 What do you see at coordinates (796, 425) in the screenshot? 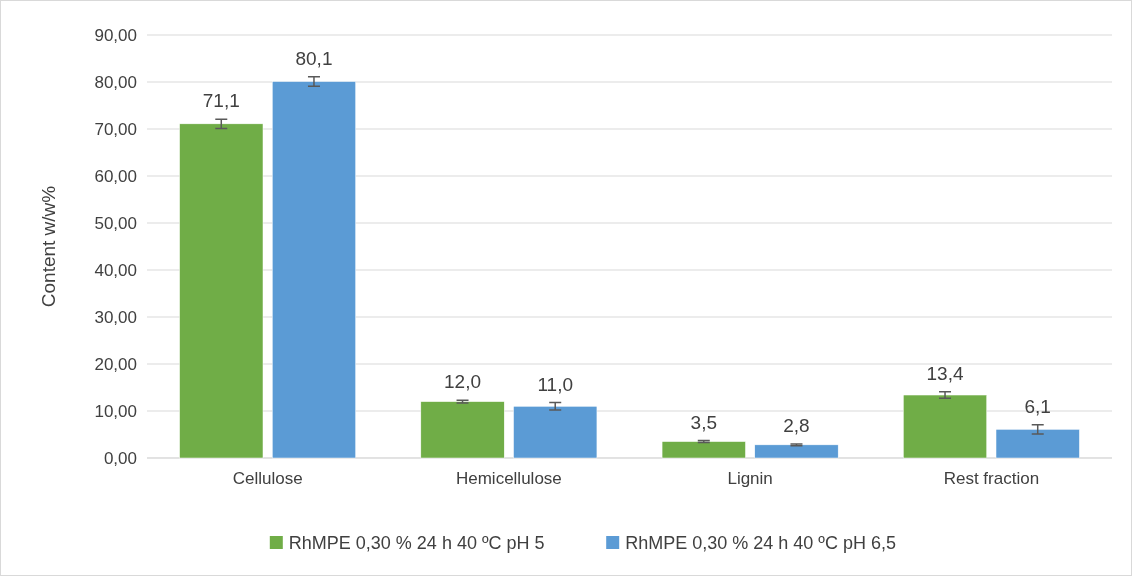
I see `data-label: 2,8` at bounding box center [796, 425].